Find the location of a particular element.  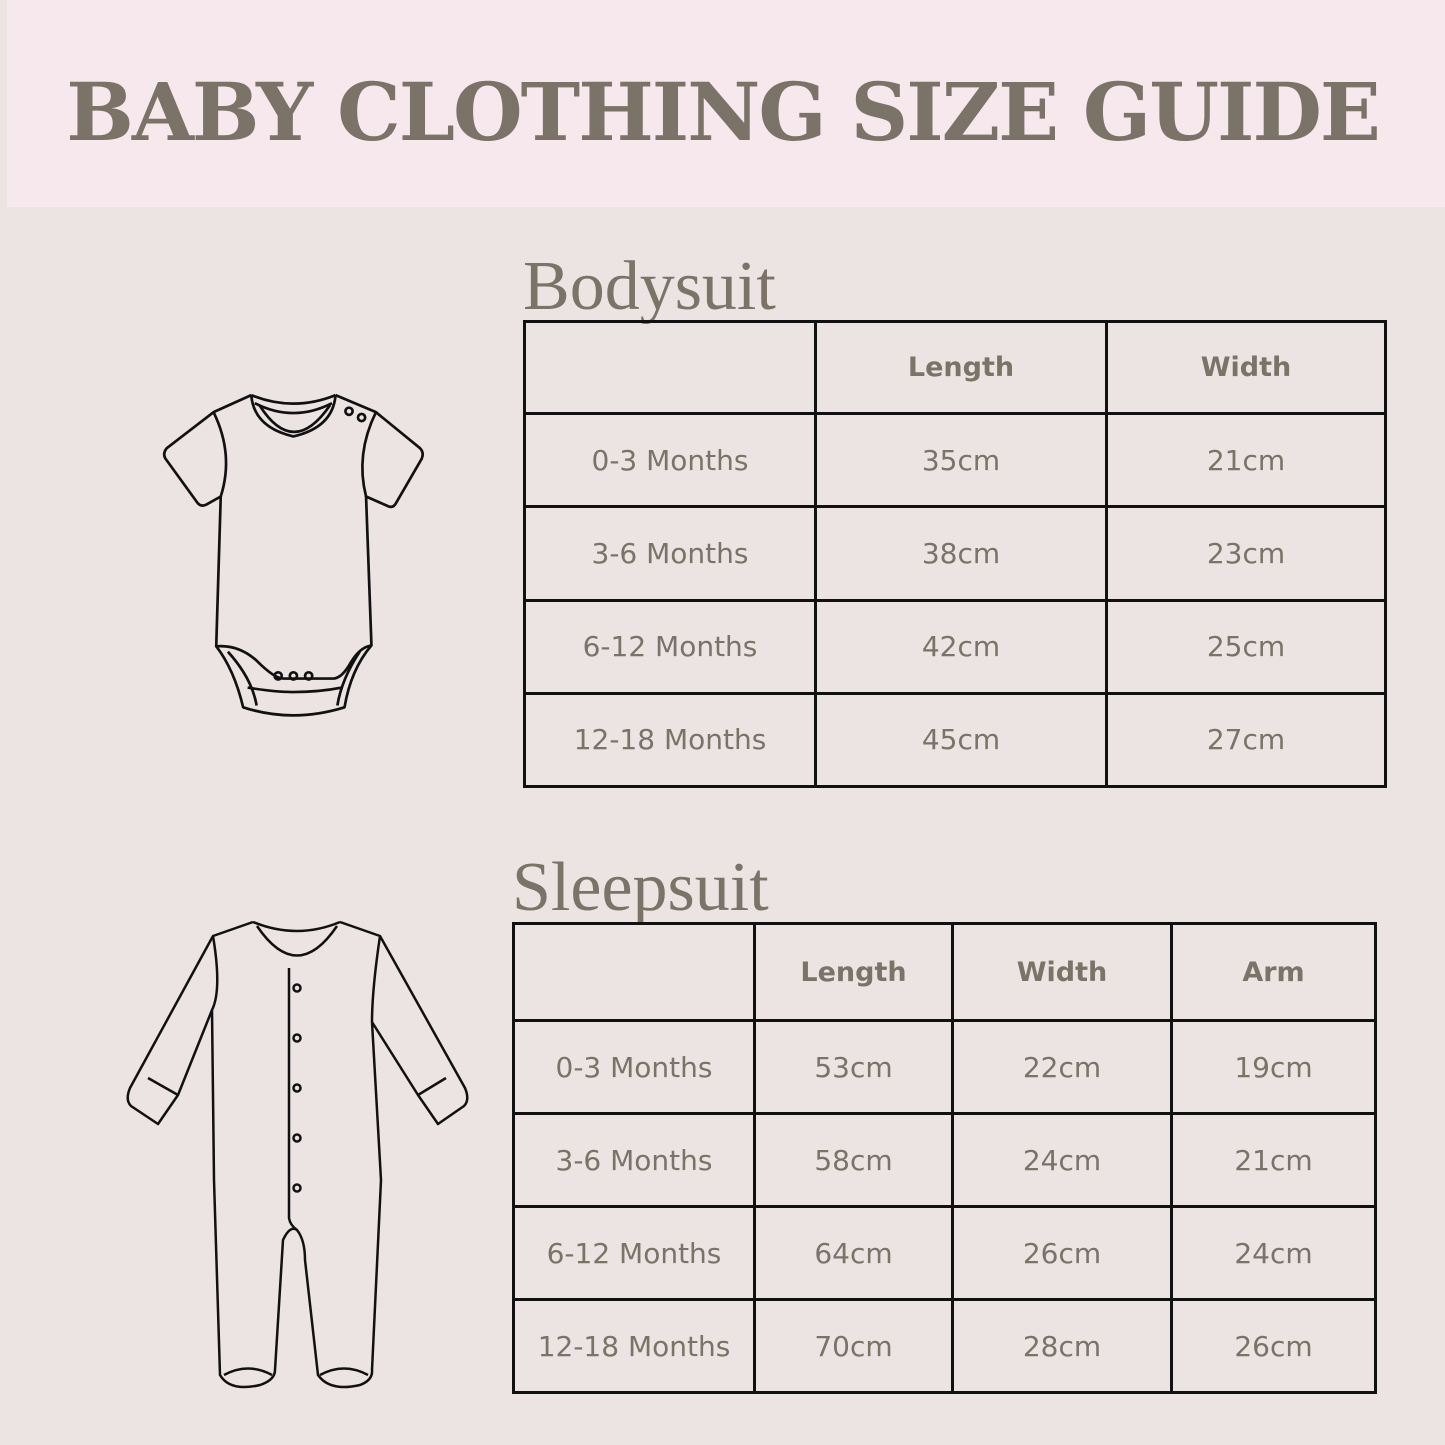

table-row: 0-3 Months 35cm 21cm is located at coordinates (955, 460).